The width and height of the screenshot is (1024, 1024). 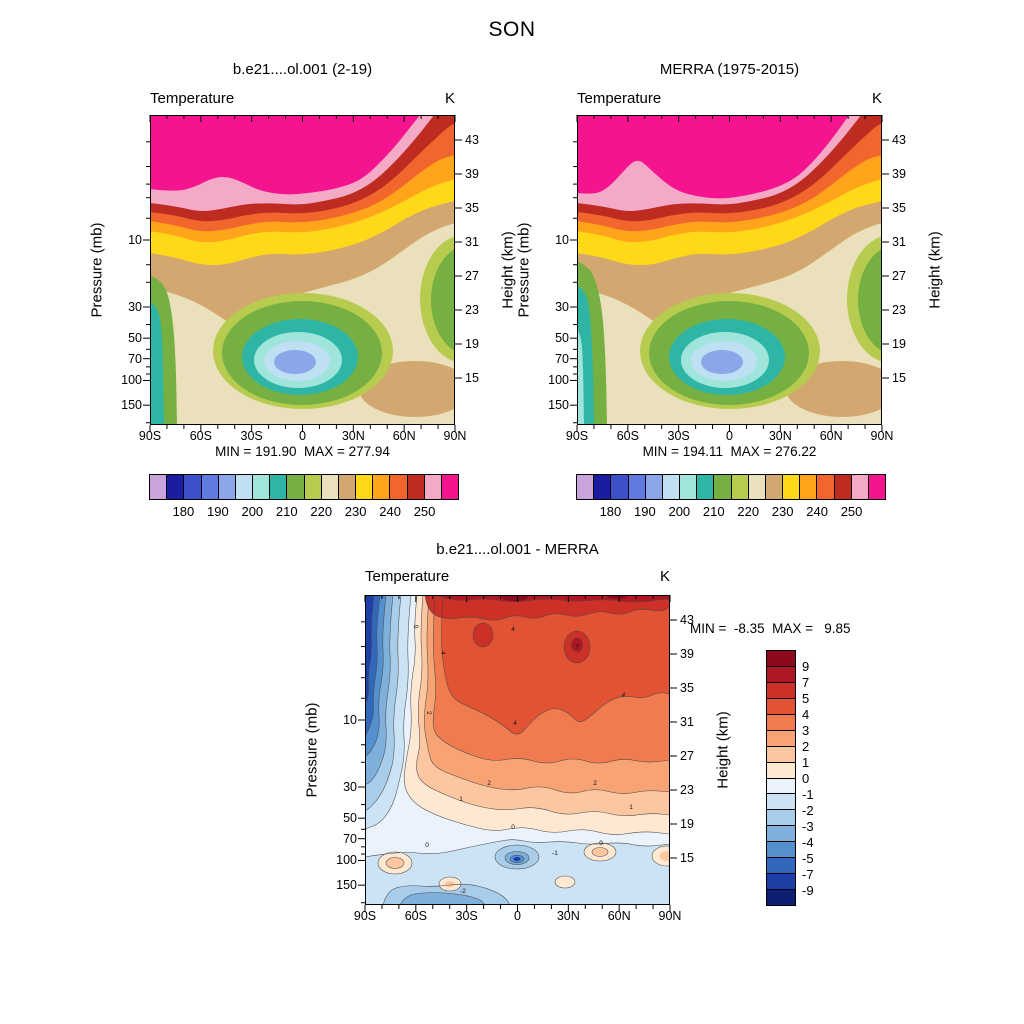 What do you see at coordinates (321, 511) in the screenshot?
I see `colorbar-label: 220` at bounding box center [321, 511].